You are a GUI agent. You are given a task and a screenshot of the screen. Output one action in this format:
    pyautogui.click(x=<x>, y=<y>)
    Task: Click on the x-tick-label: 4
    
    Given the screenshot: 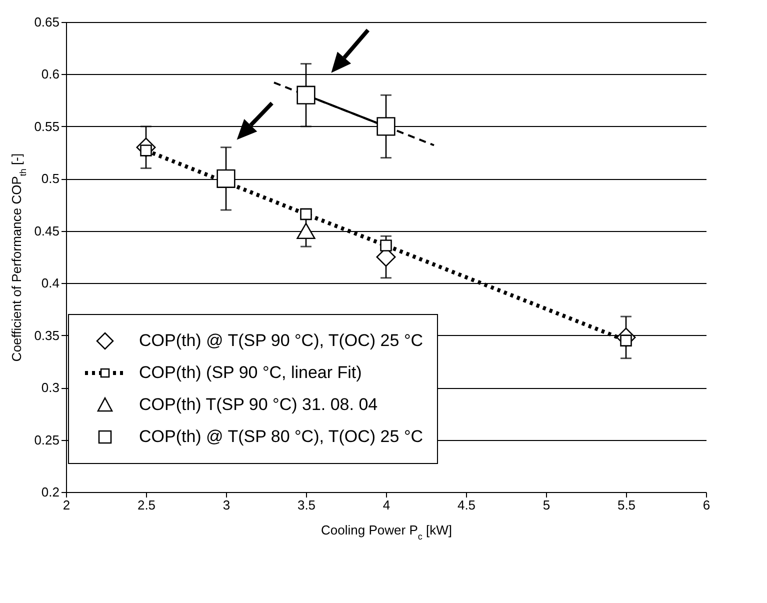 What is the action you would take?
    pyautogui.click(x=386, y=505)
    